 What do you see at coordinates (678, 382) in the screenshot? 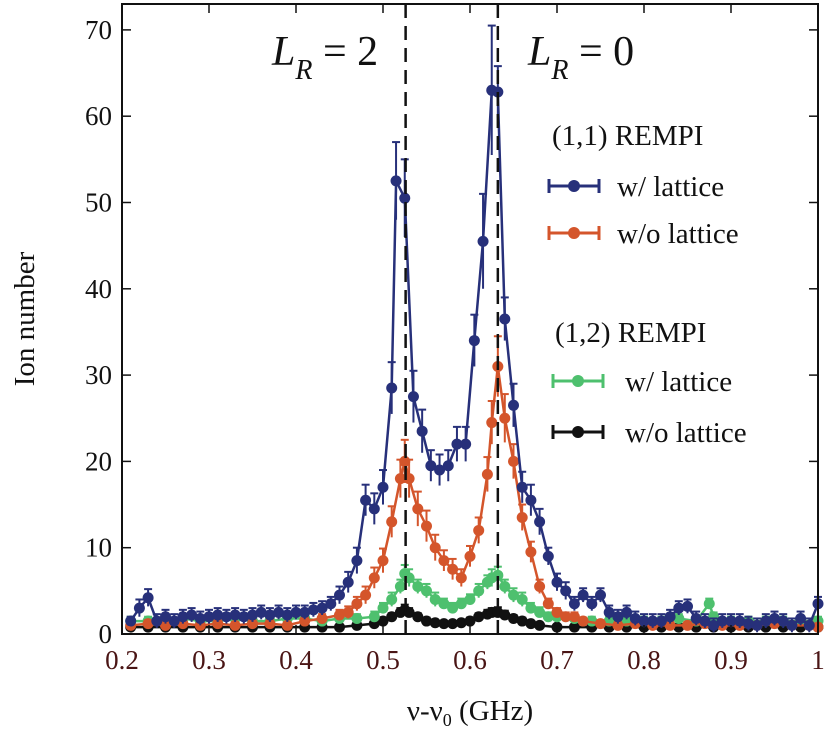
I see `legend-12-lattice-label: w/ lattice` at bounding box center [678, 382].